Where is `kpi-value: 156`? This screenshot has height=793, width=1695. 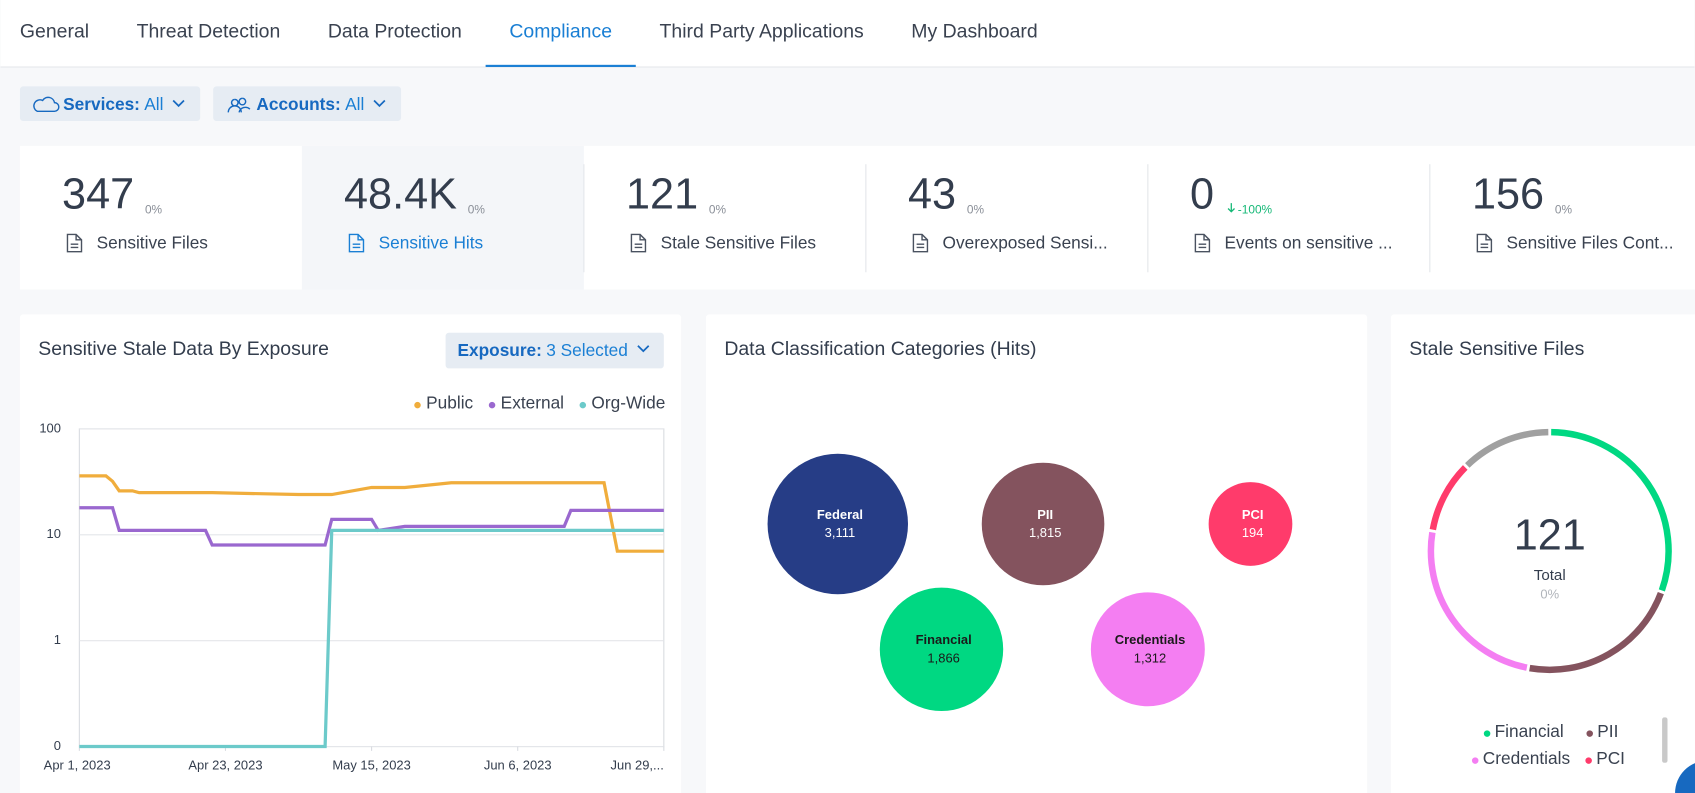
kpi-value: 156 is located at coordinates (1508, 195).